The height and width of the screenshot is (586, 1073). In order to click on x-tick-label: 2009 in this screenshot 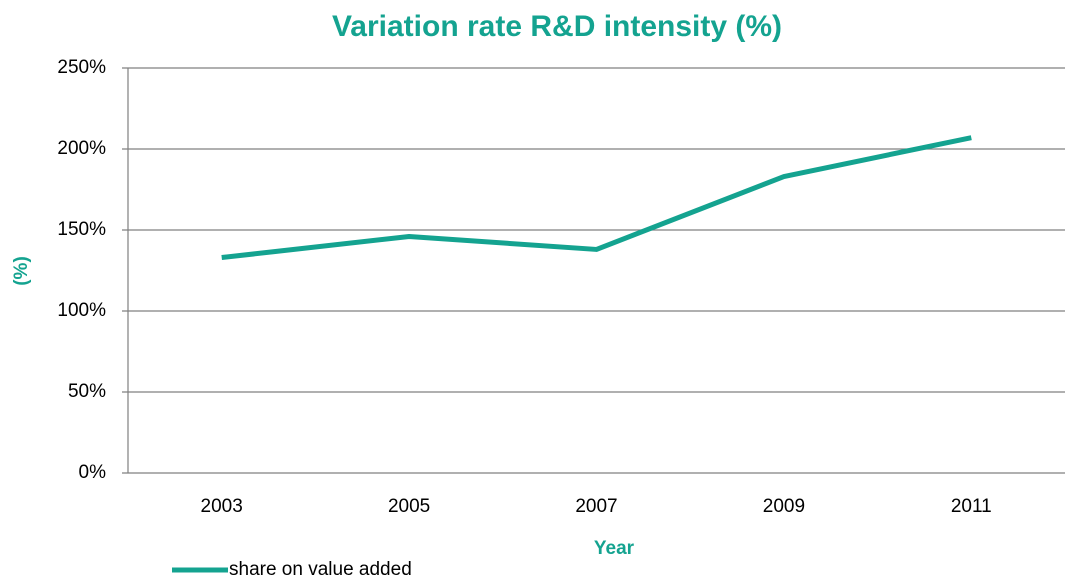, I will do `click(784, 506)`.